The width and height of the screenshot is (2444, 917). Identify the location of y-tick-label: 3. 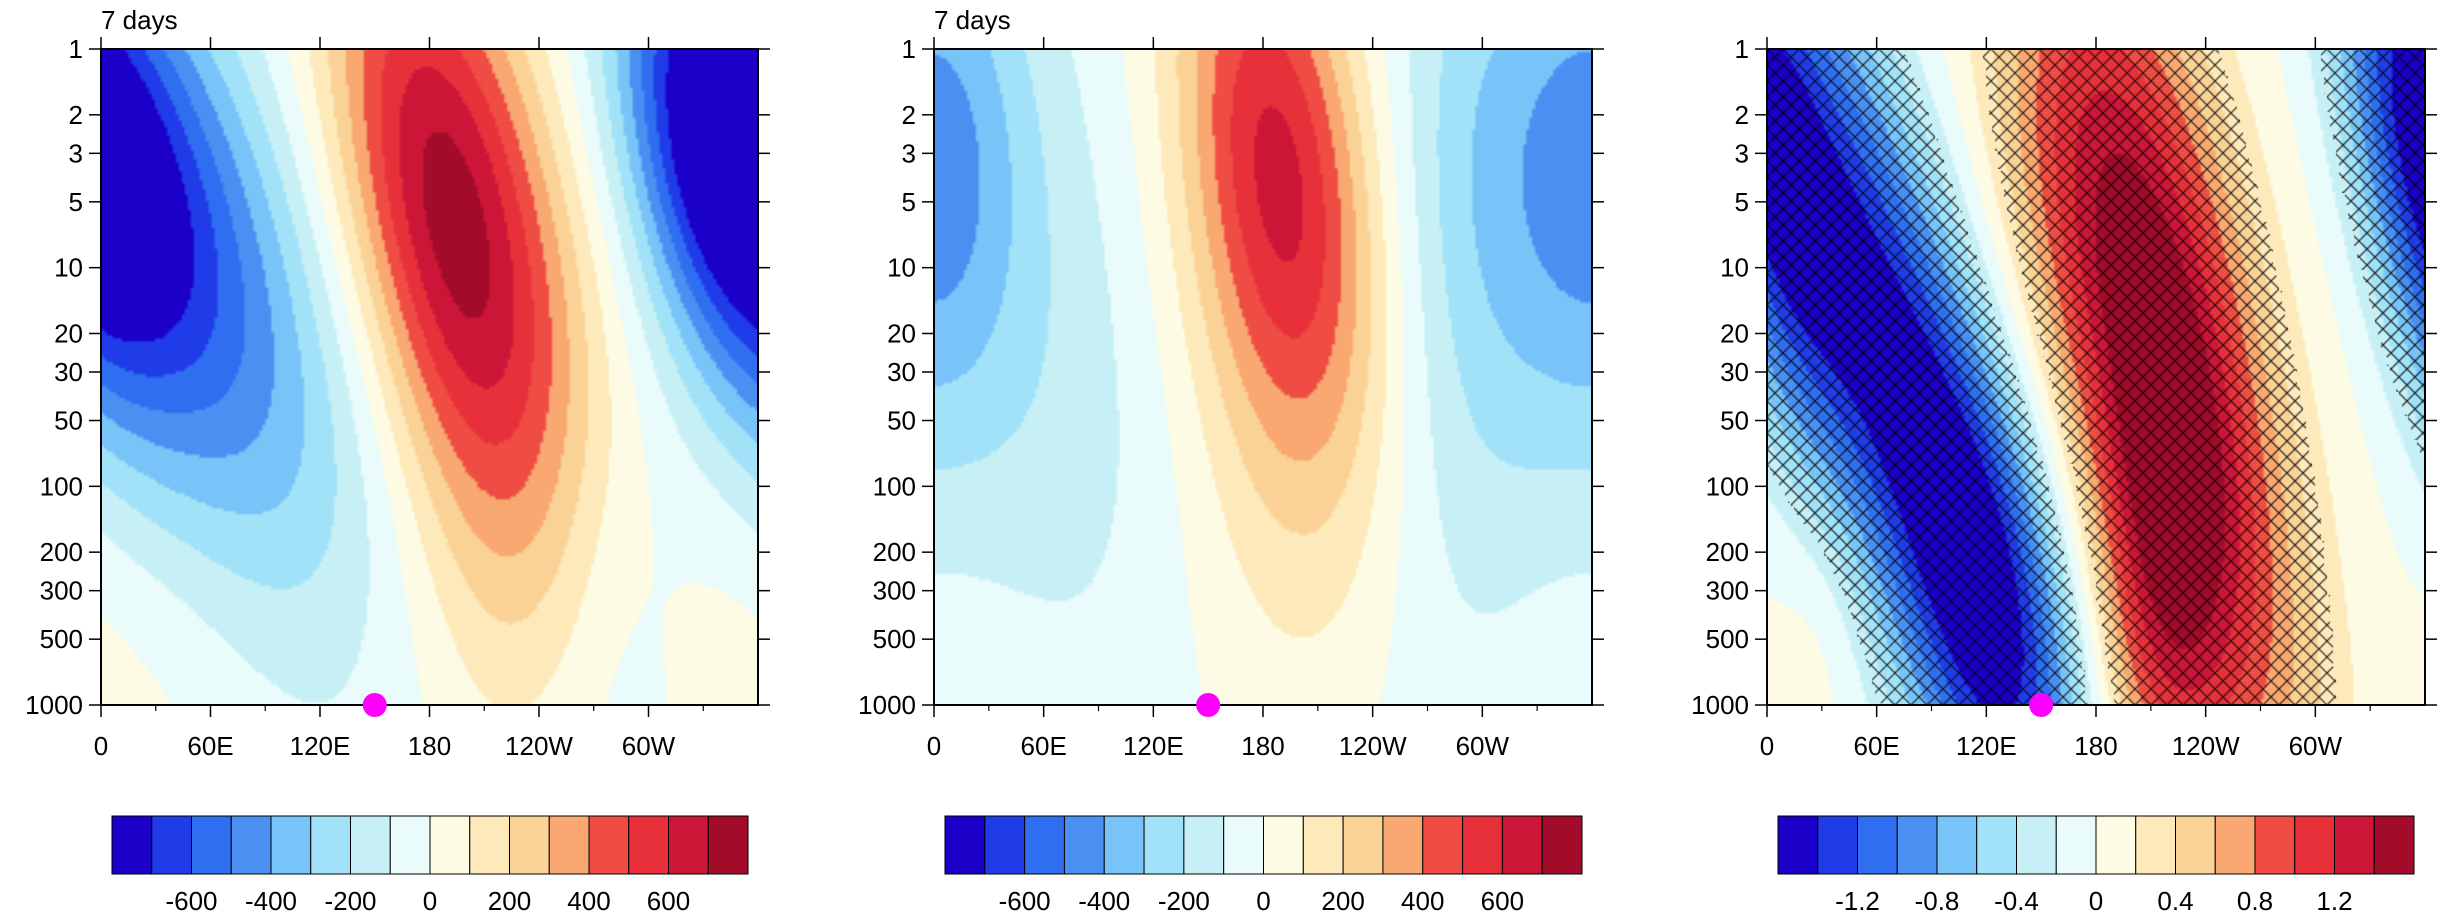
(76, 153).